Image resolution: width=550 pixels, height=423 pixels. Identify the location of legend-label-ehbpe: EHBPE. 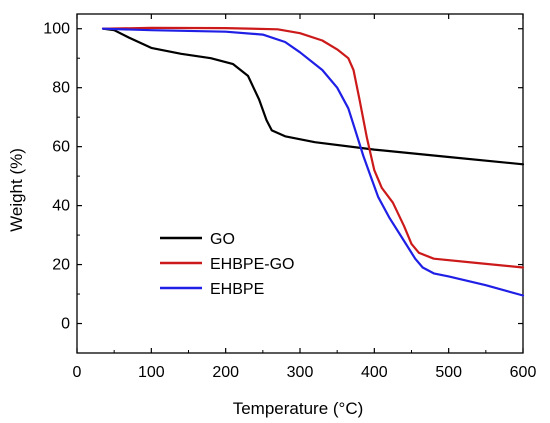
(237, 289).